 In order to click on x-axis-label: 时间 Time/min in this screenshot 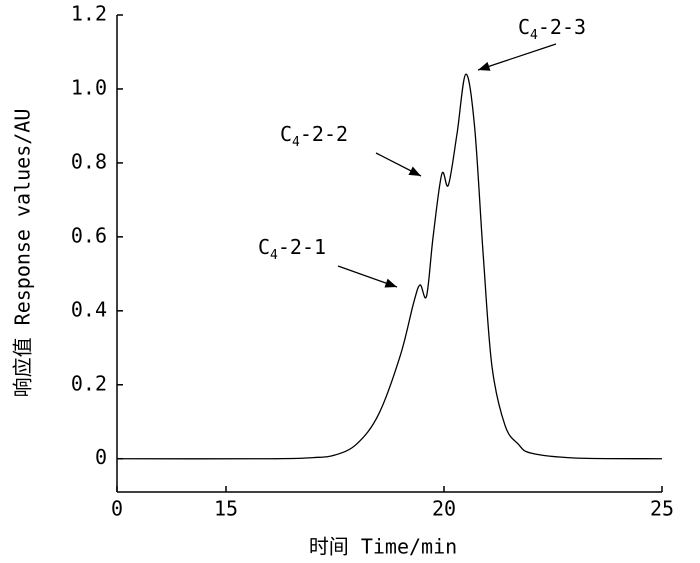, I will do `click(383, 547)`.